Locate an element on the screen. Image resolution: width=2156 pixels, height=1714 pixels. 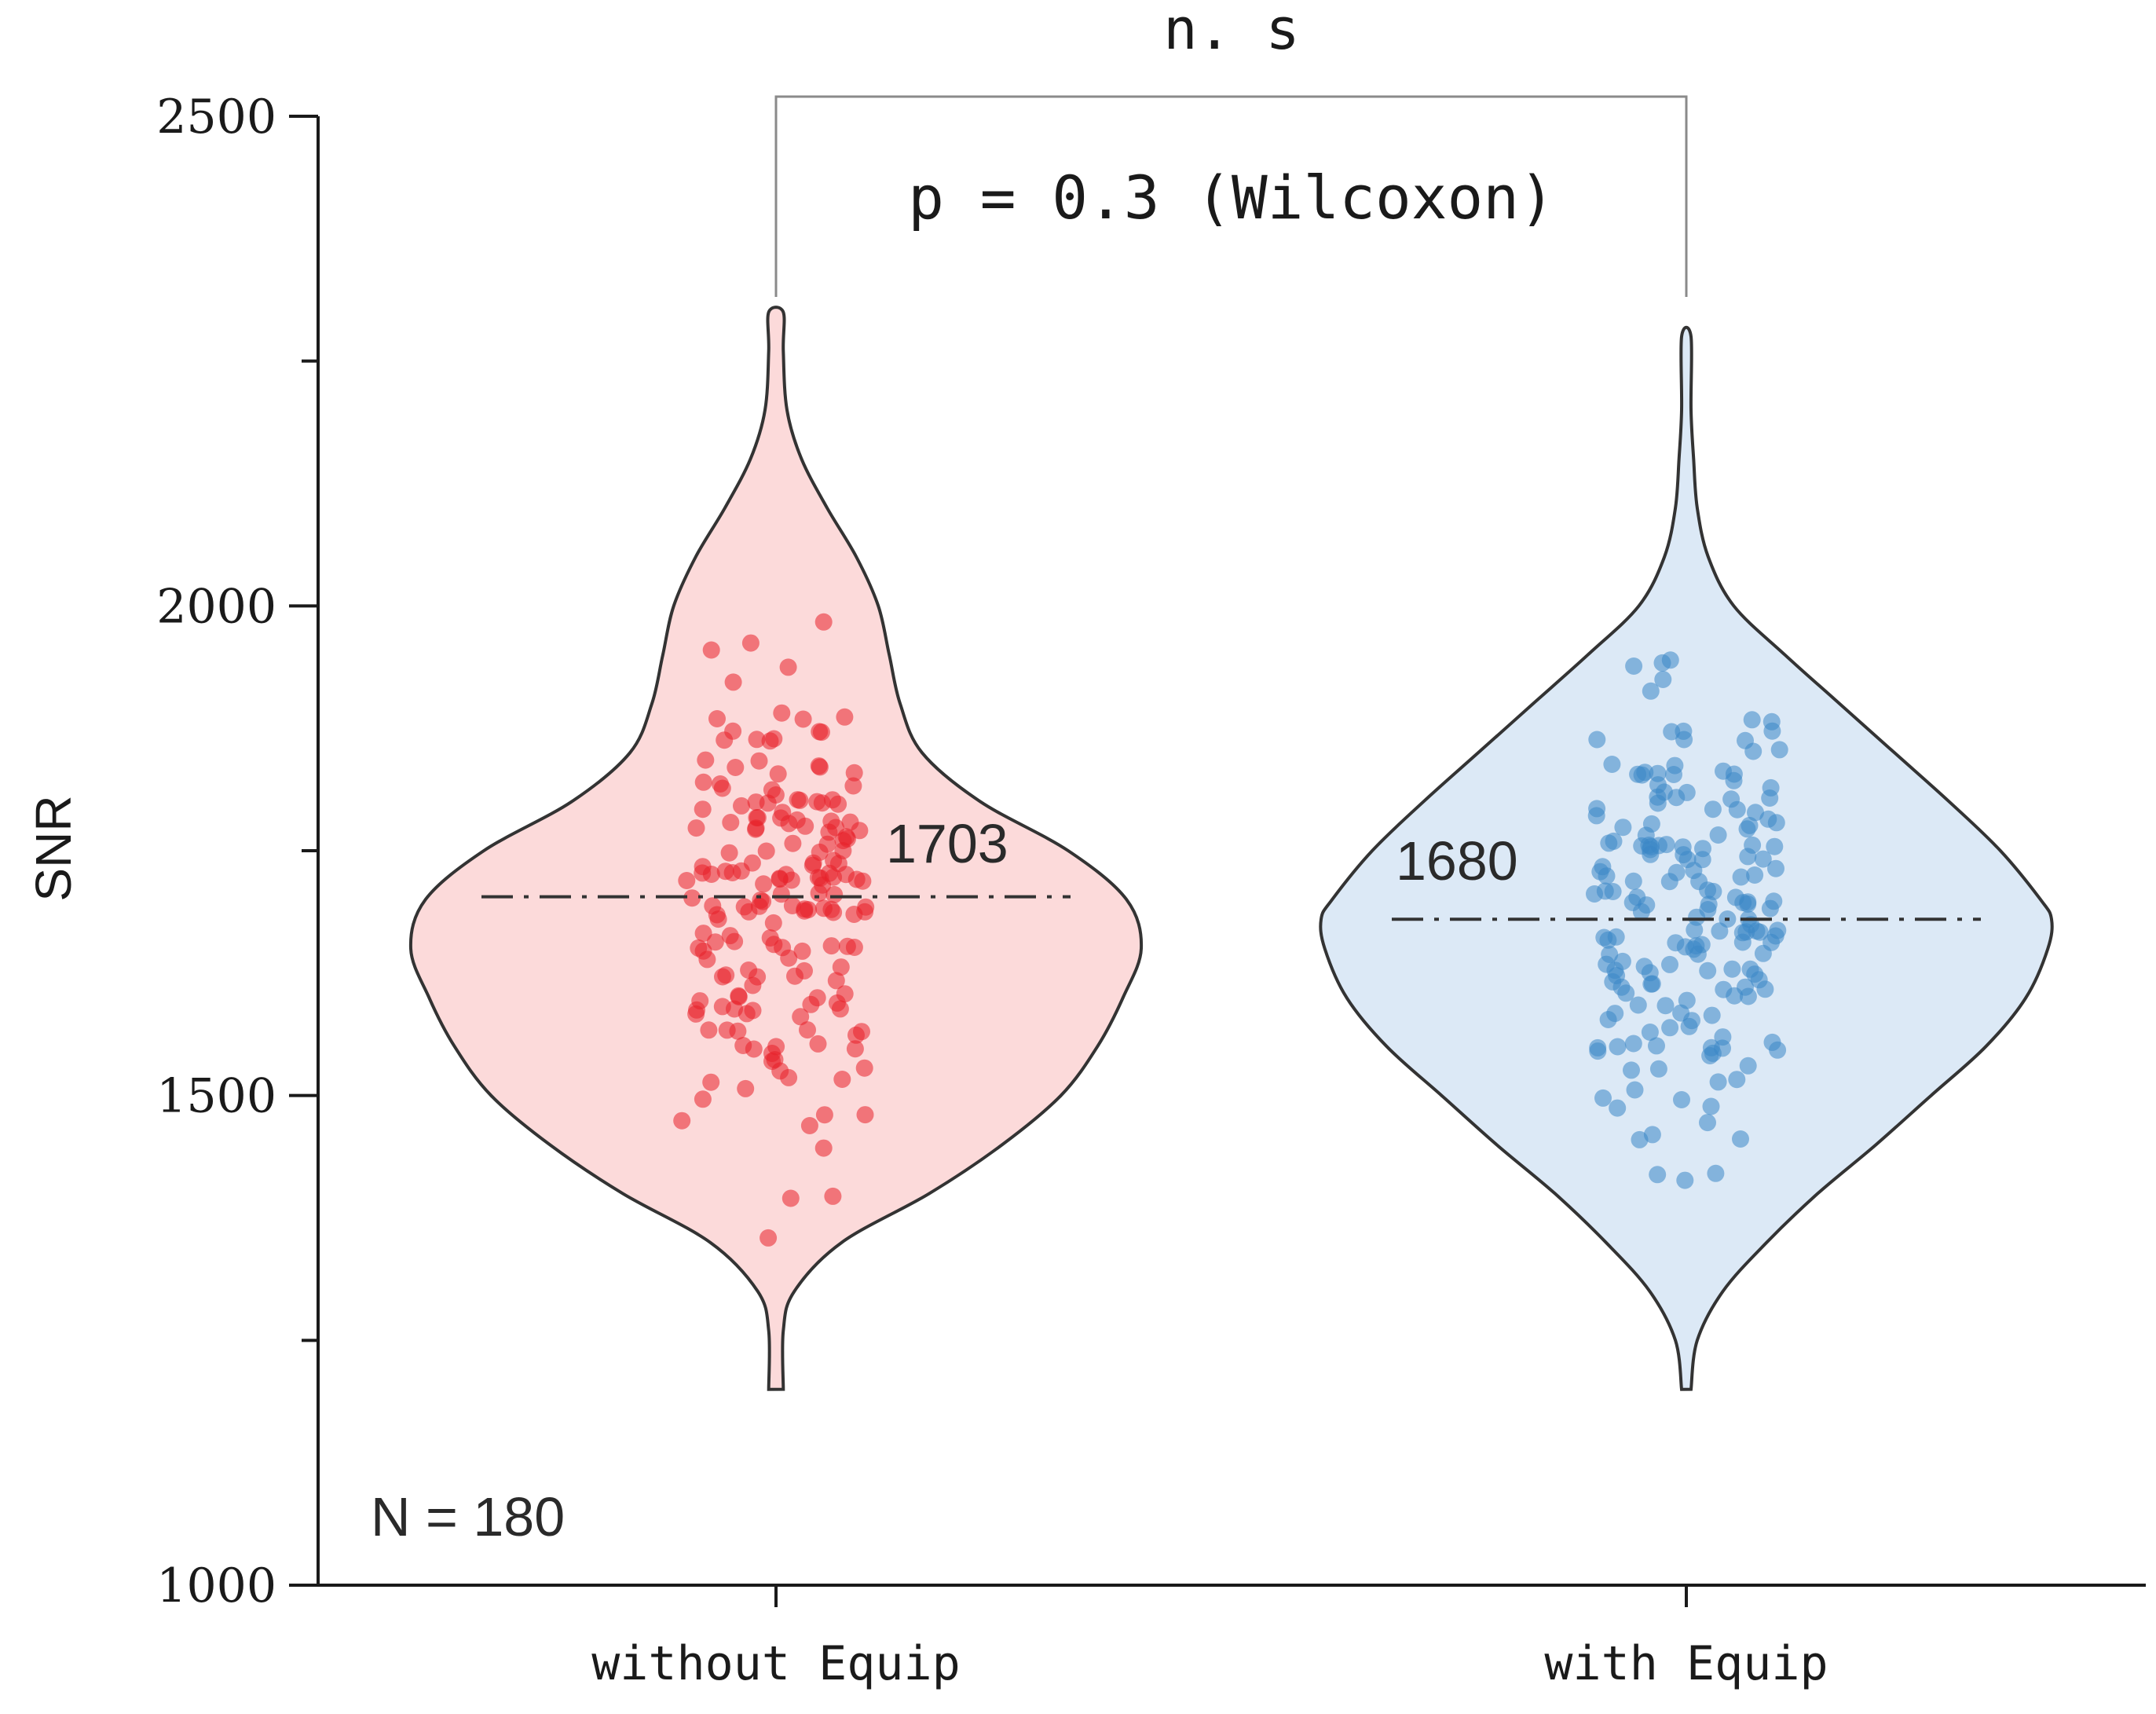
sample-size-label: N = 180 is located at coordinates (468, 1516).